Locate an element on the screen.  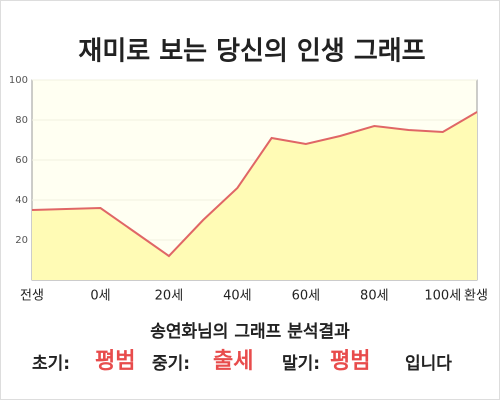
y-tick-label: 60 is located at coordinates (21, 160).